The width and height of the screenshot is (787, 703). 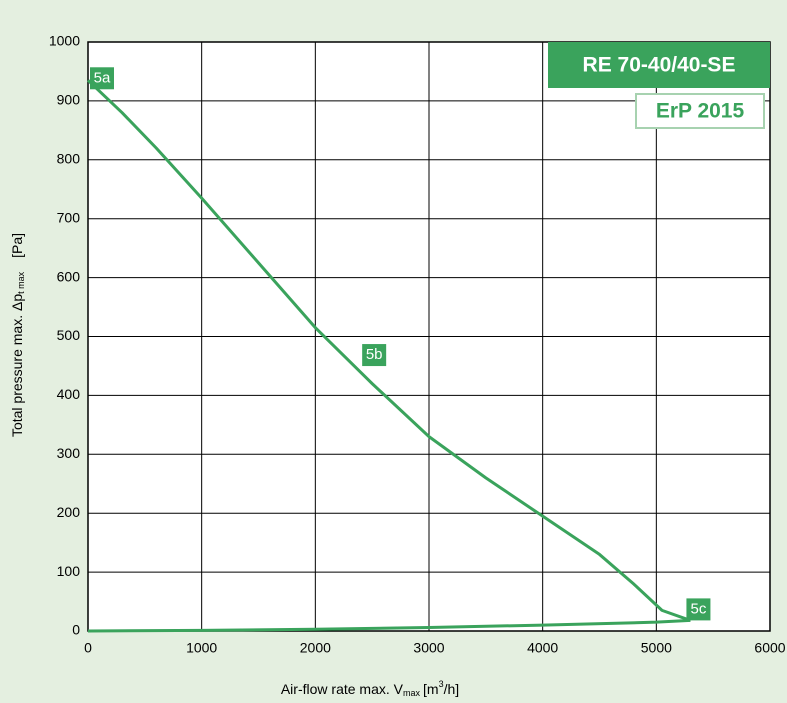 What do you see at coordinates (69, 571) in the screenshot?
I see `y-tick-label: 100` at bounding box center [69, 571].